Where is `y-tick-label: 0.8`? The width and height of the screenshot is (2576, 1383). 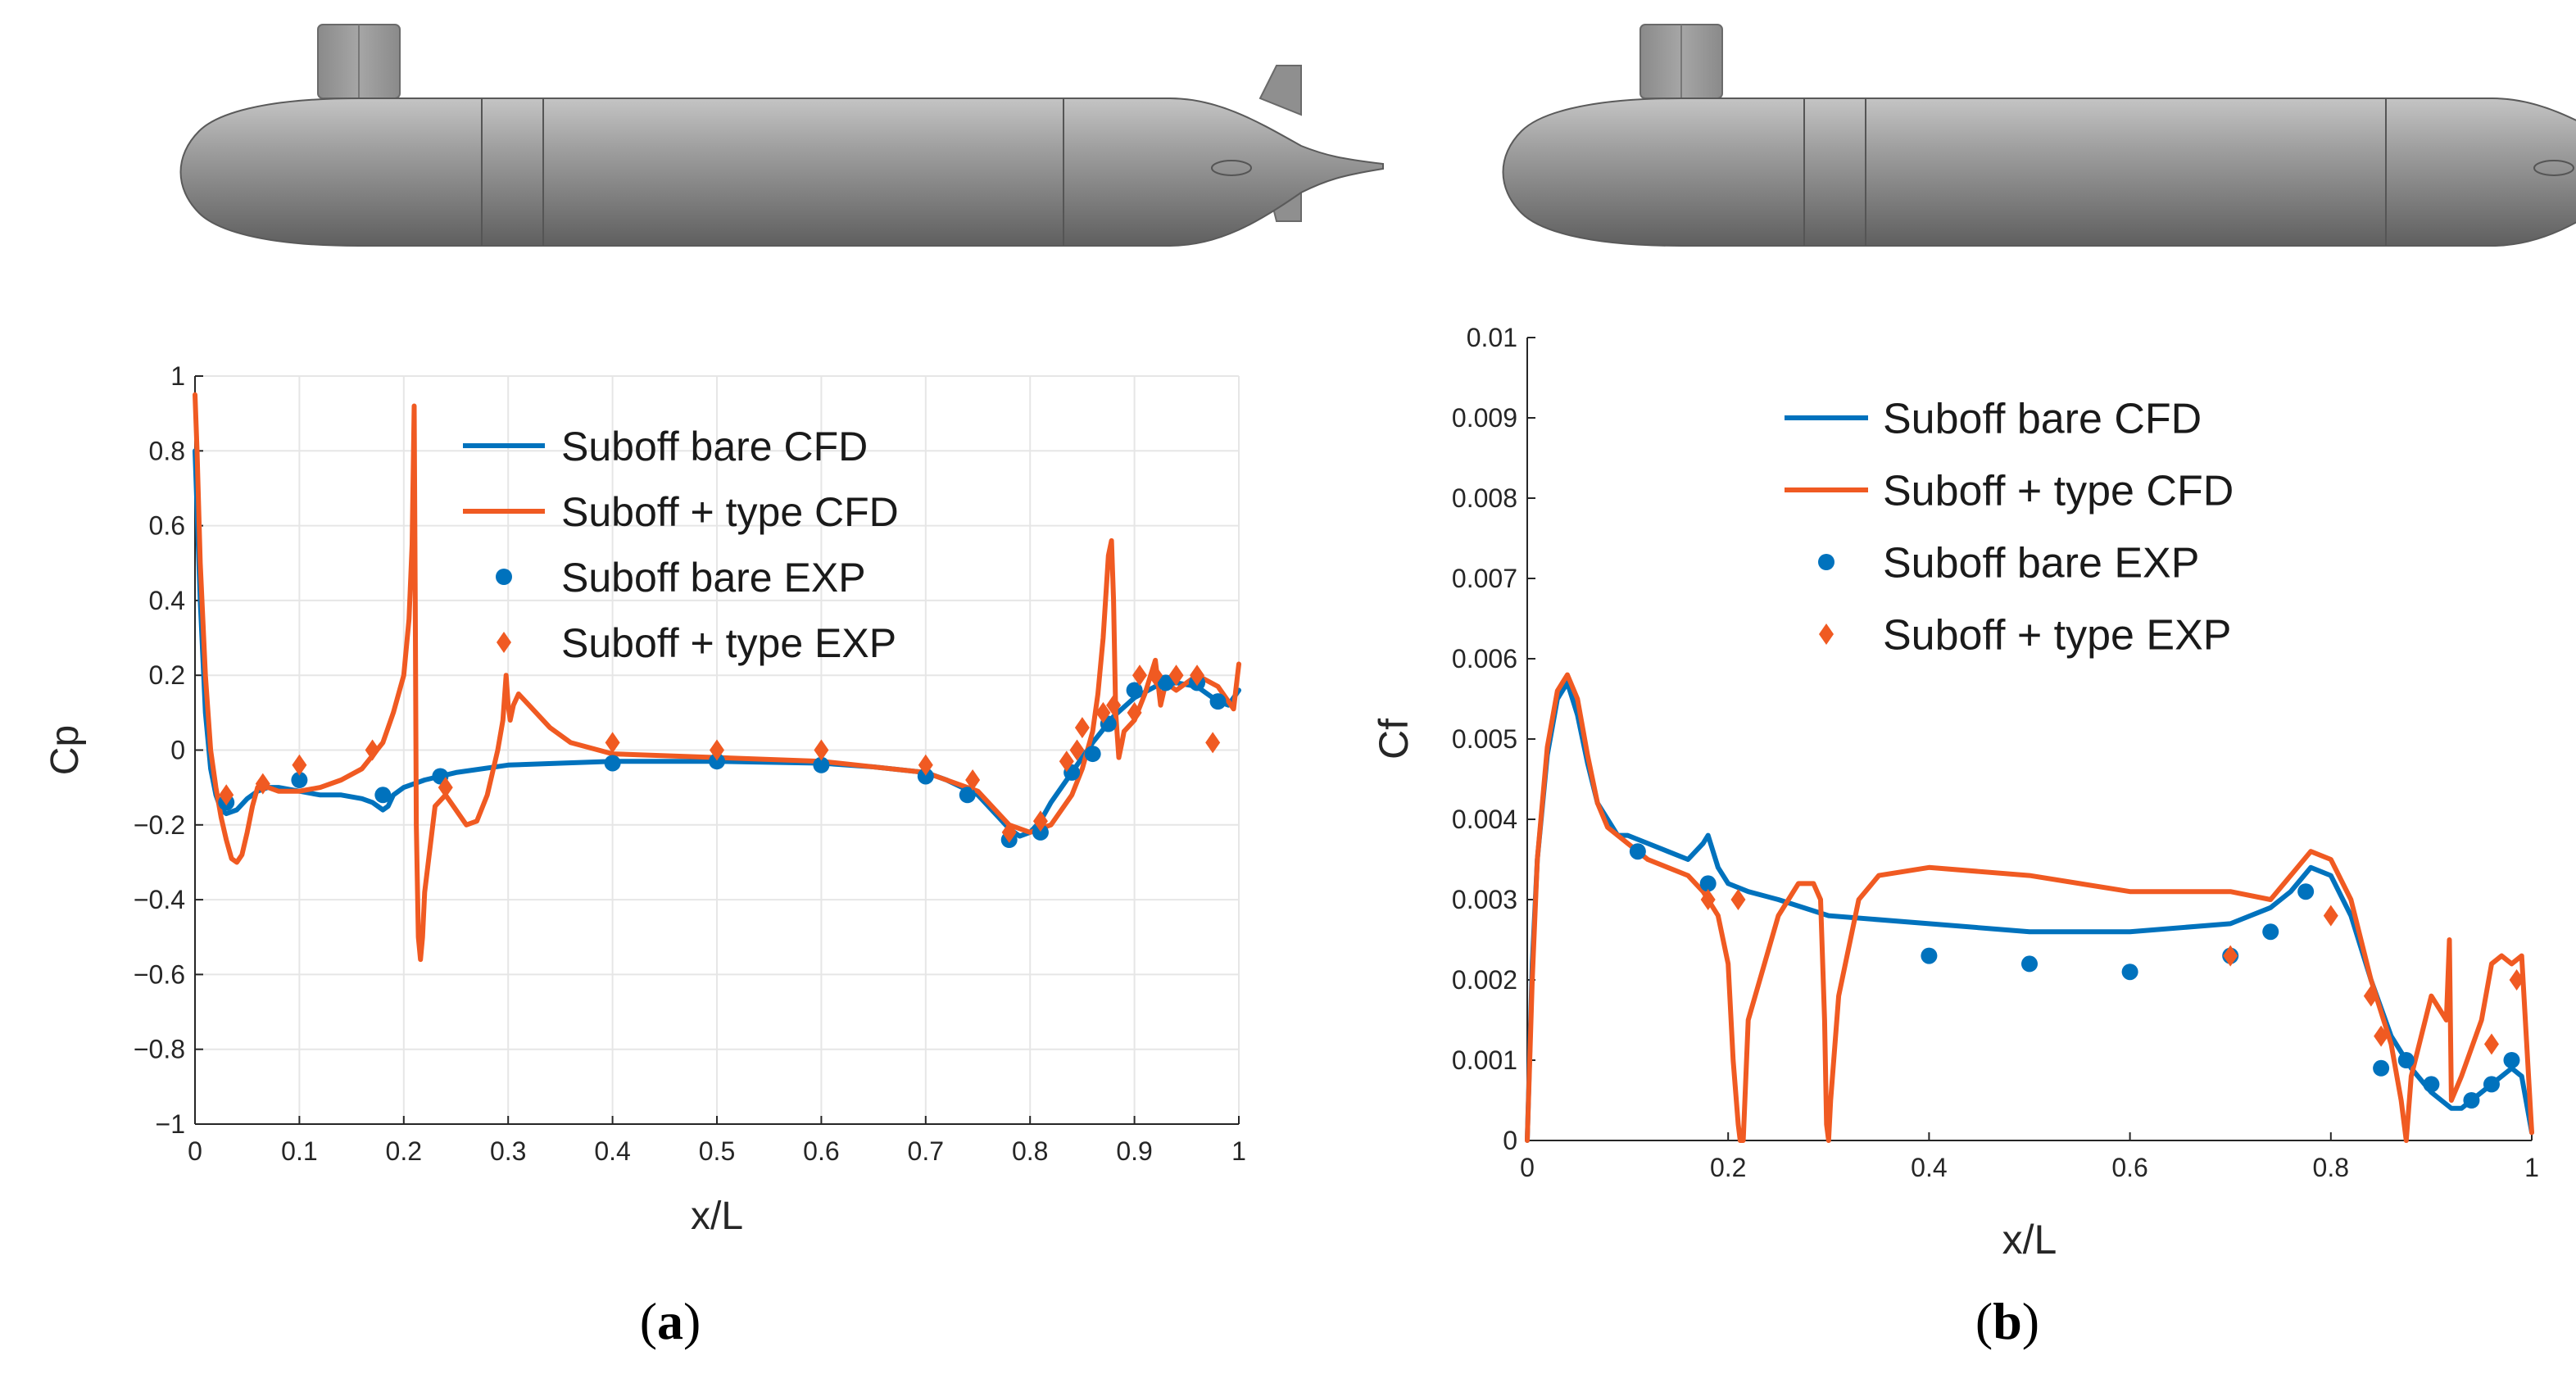
y-tick-label: 0.8 is located at coordinates (167, 450).